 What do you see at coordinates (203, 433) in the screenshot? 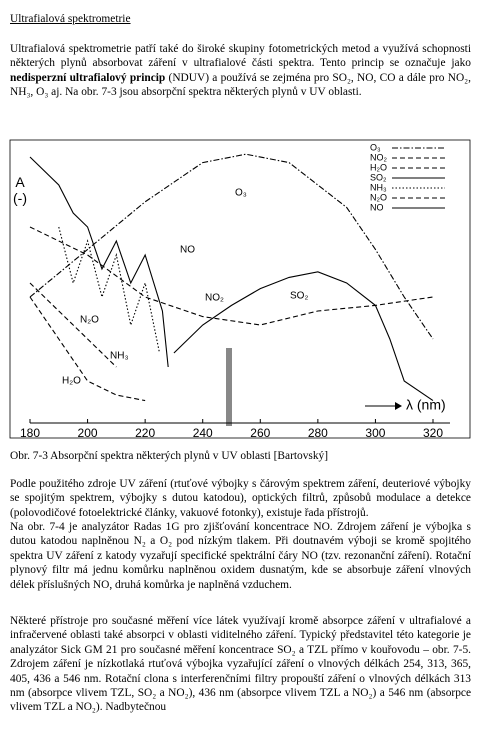
I see `x-tick-label: 240` at bounding box center [203, 433].